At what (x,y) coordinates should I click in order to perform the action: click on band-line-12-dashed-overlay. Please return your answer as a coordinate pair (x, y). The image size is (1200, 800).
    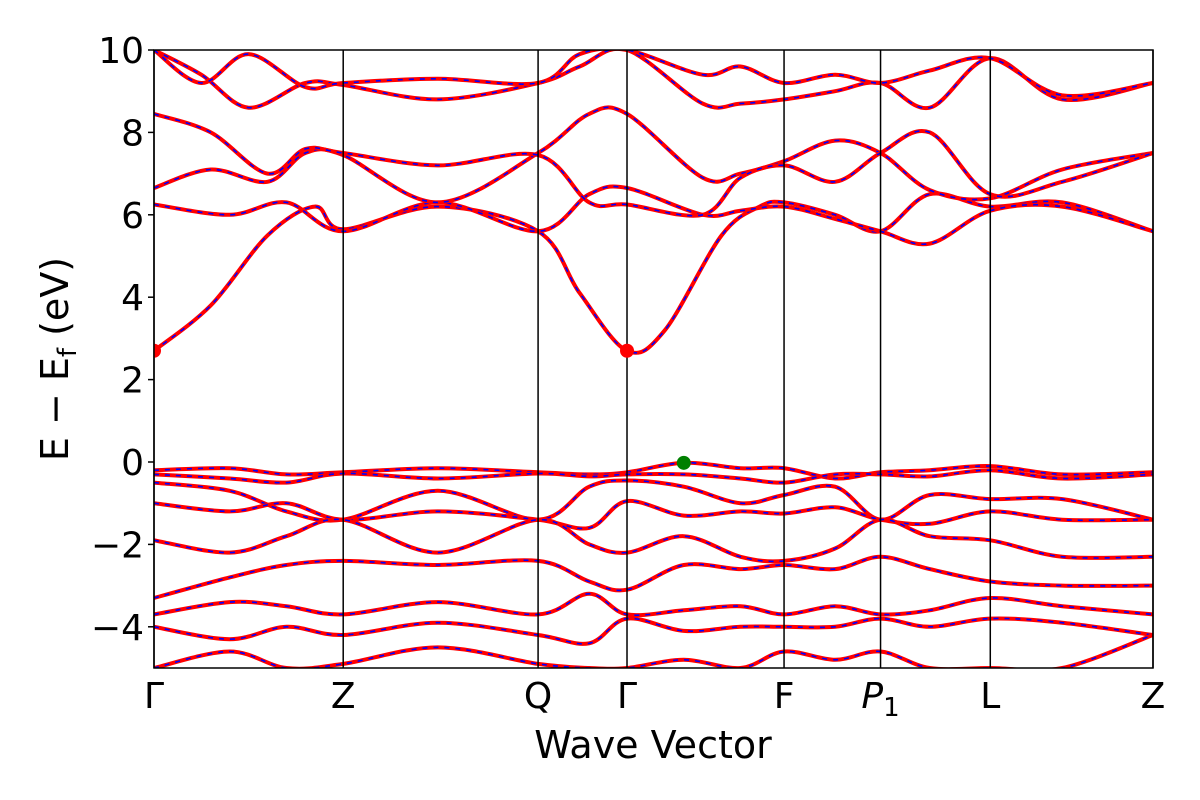
    Looking at the image, I should click on (653, 577).